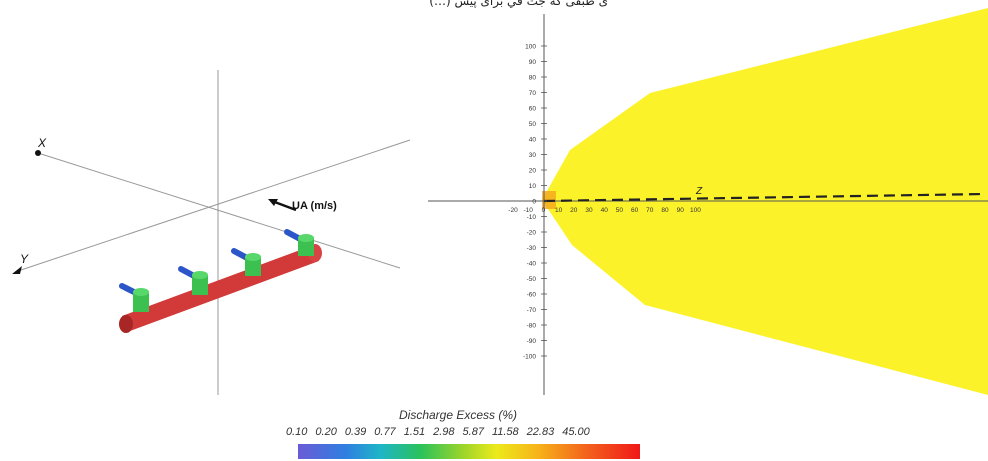 This screenshot has width=988, height=461. What do you see at coordinates (540, 432) in the screenshot?
I see `legend-tick-label: 22.83` at bounding box center [540, 432].